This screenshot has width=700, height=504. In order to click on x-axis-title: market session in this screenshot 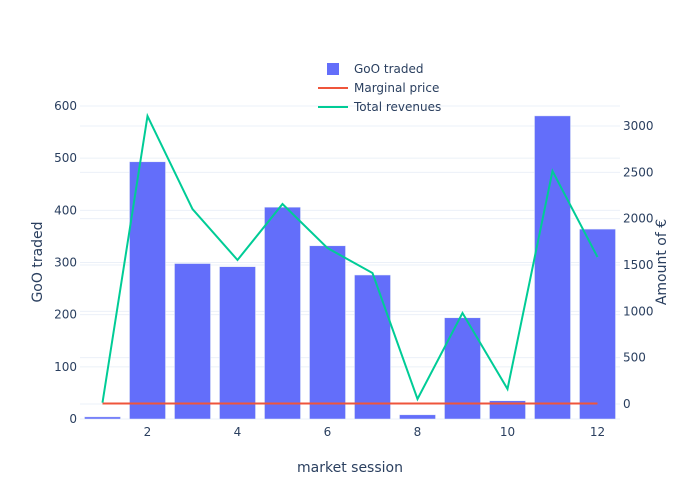, I will do `click(350, 468)`.